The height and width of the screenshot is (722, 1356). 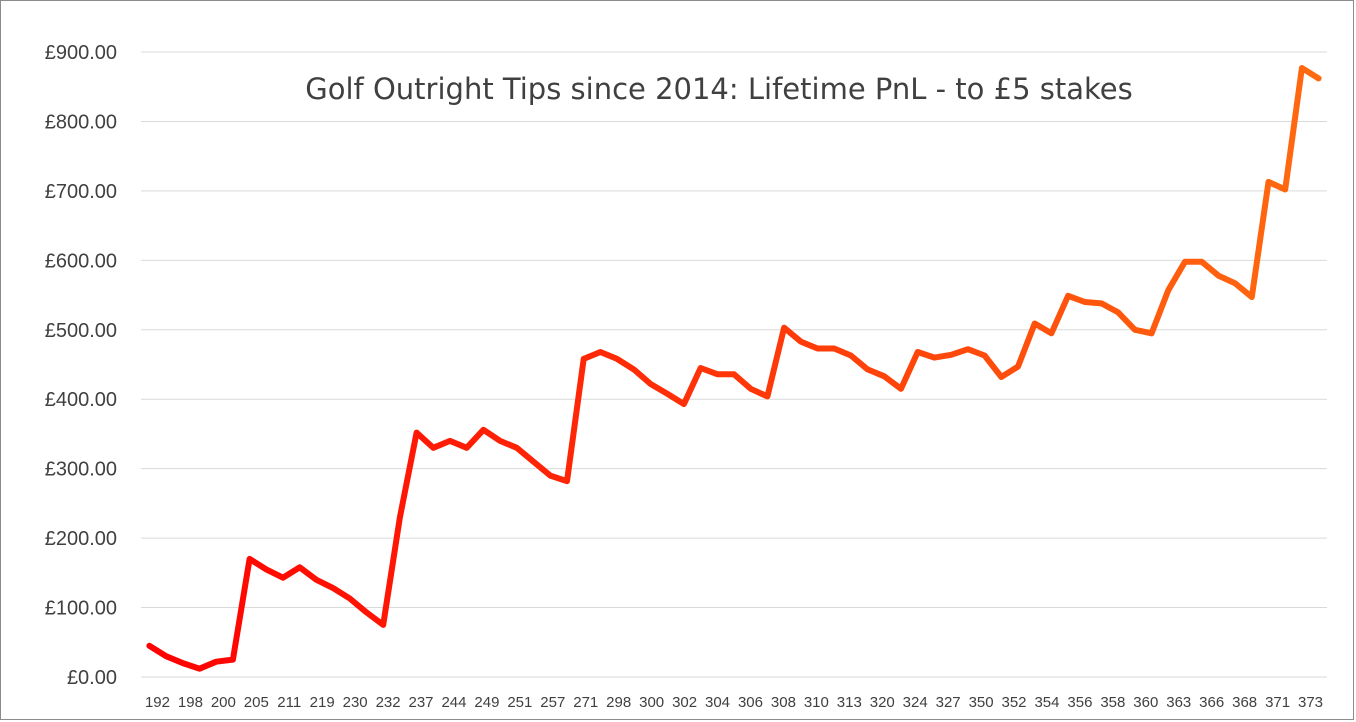 I want to click on x-tick-label: 371, so click(x=1277, y=702).